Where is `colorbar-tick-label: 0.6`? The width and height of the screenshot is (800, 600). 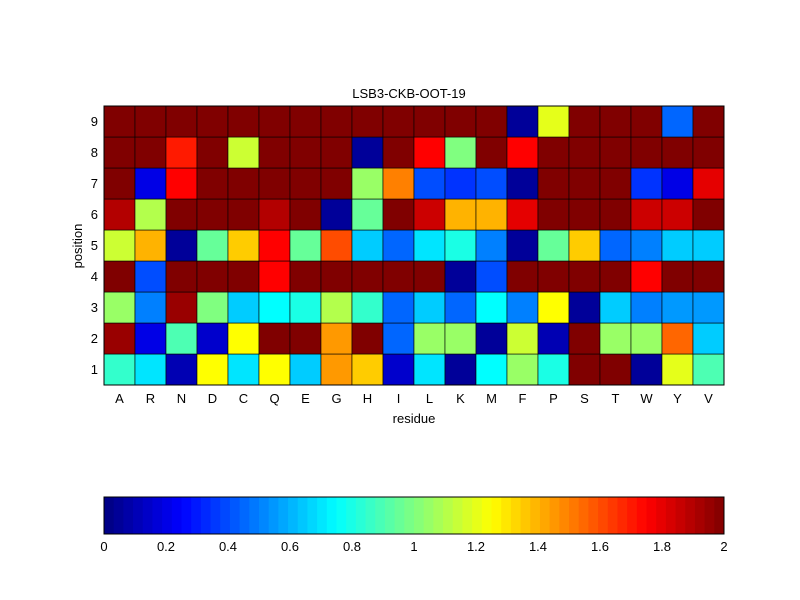
colorbar-tick-label: 0.6 is located at coordinates (290, 546).